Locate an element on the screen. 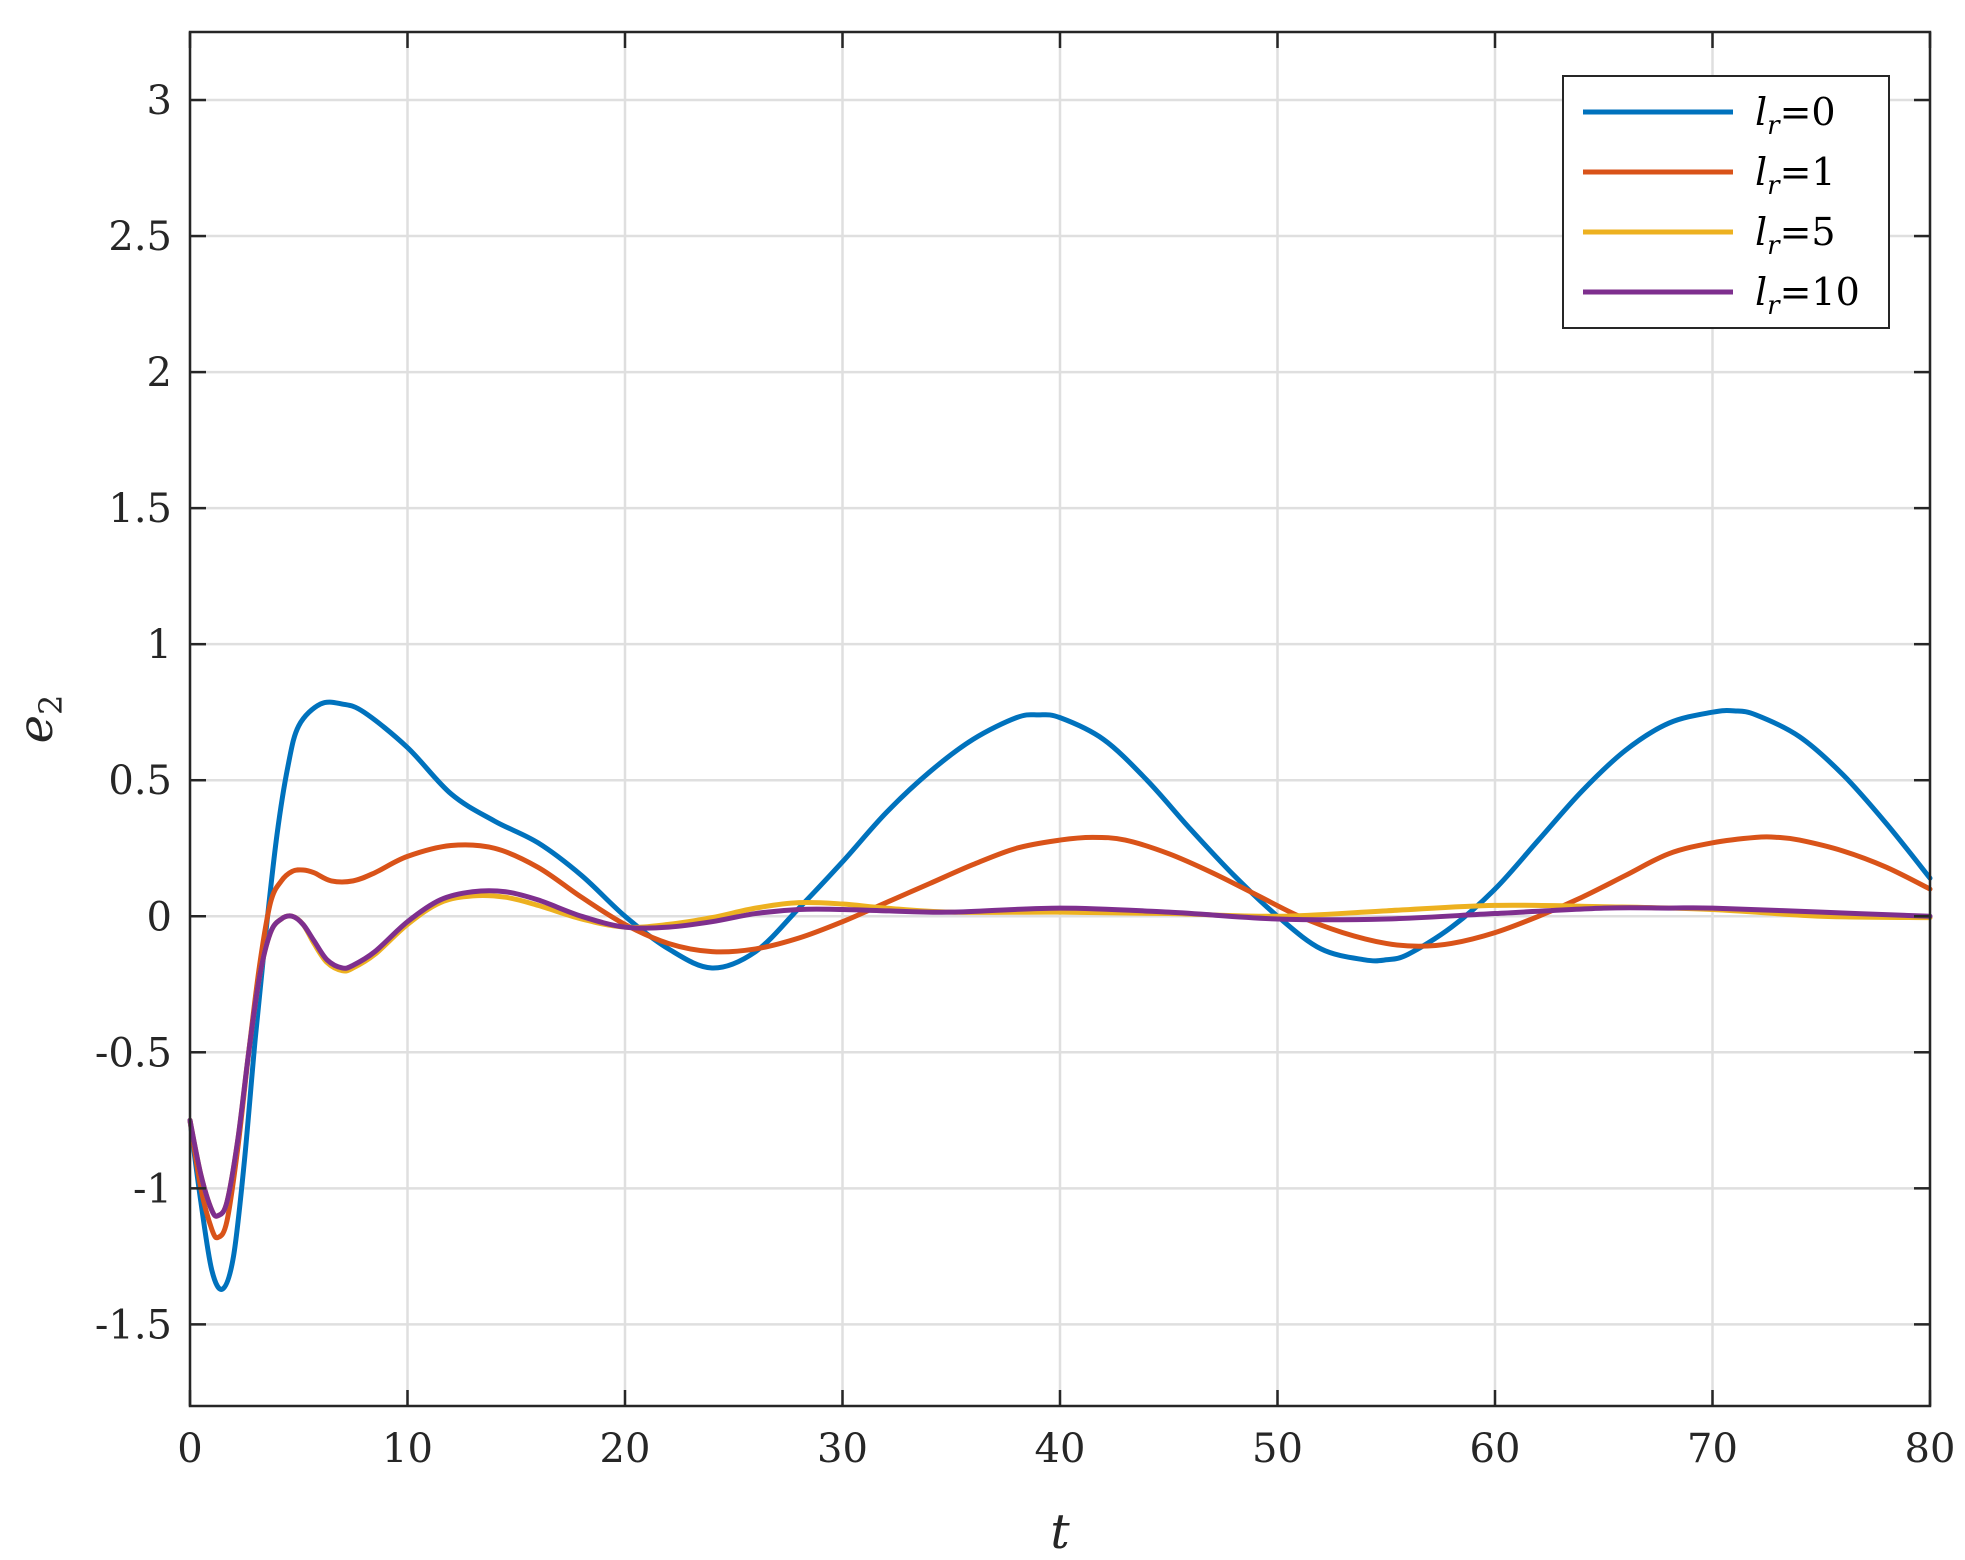  legend: lr=0lr=1lr=5lr=10 is located at coordinates (1726, 202).